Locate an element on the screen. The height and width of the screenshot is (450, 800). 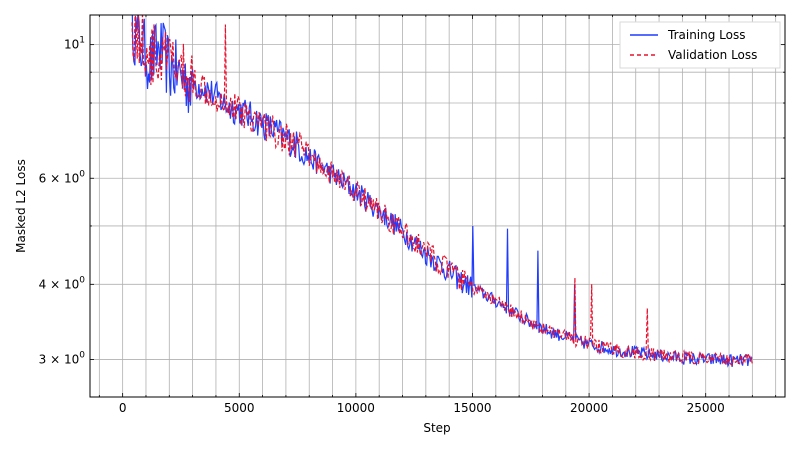
y-tick-label: 3 × 100 is located at coordinates (62, 359).